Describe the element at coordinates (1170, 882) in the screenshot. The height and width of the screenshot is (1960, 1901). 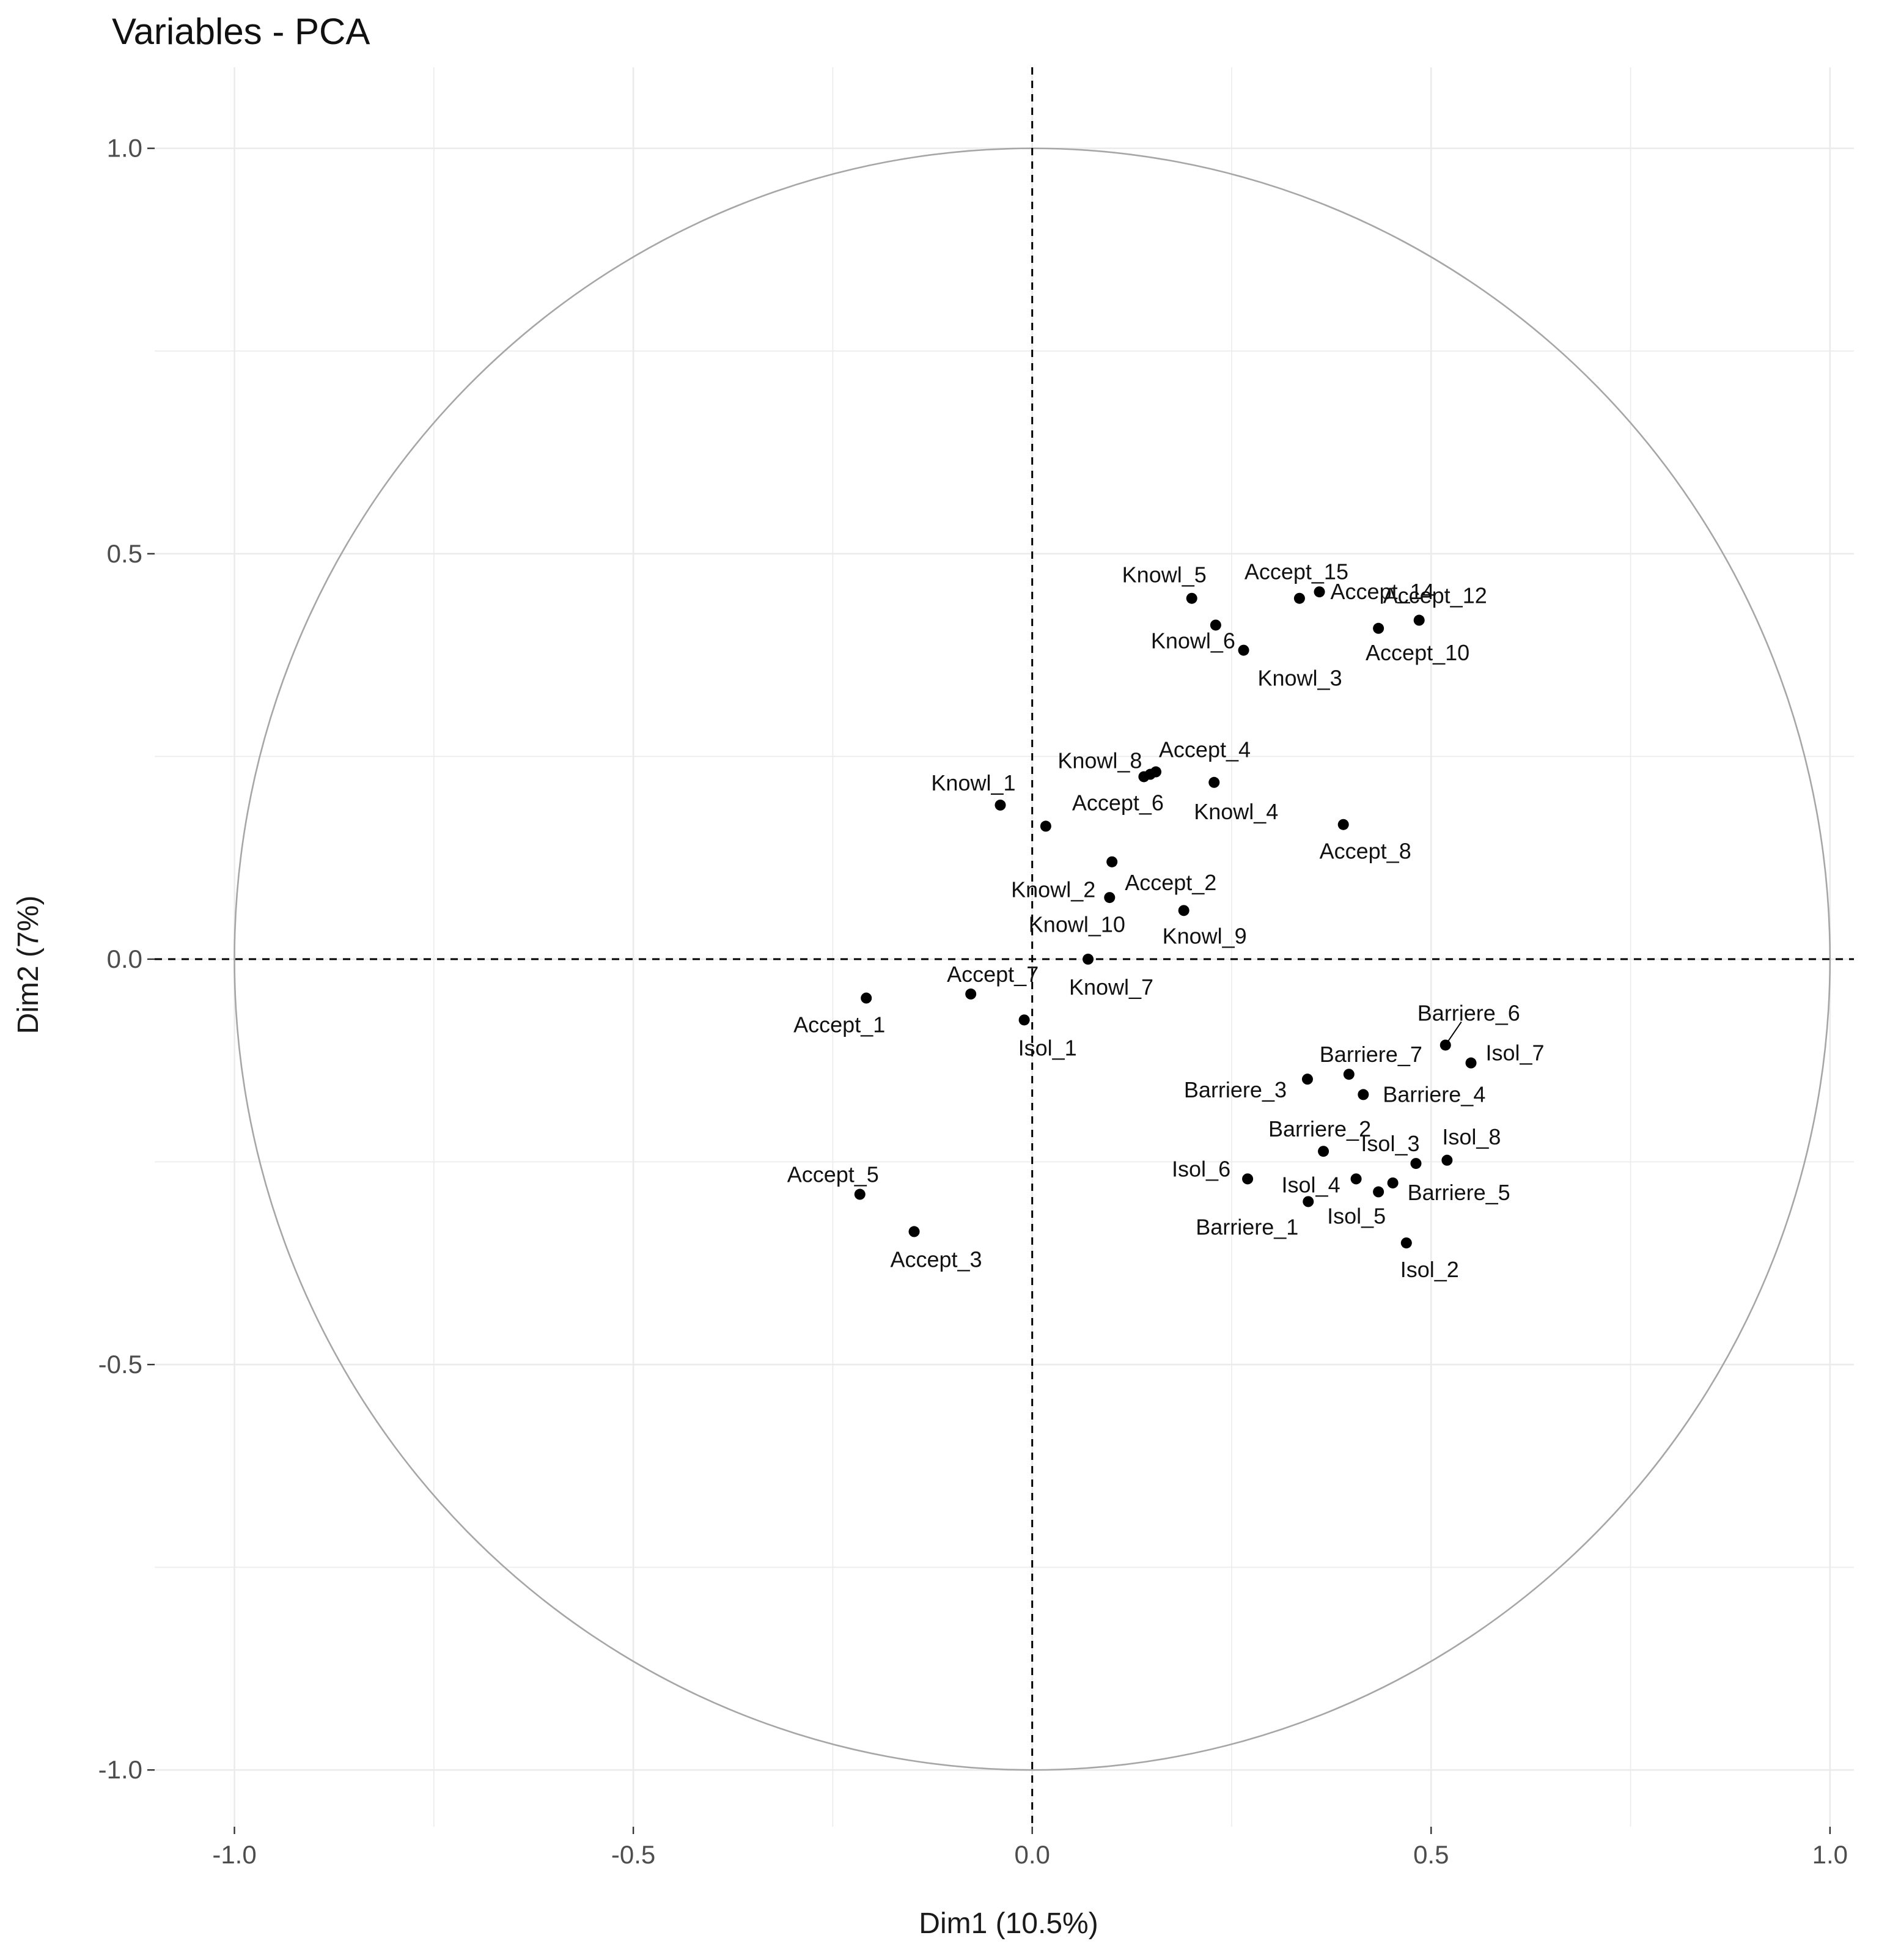
I see `label-accept-2: Accept_2` at that location.